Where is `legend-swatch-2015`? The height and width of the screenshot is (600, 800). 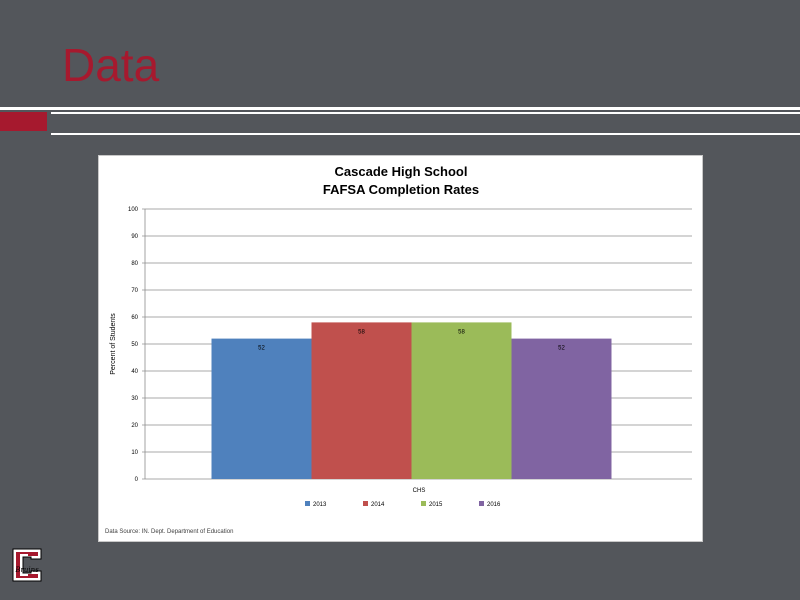 legend-swatch-2015 is located at coordinates (423, 503).